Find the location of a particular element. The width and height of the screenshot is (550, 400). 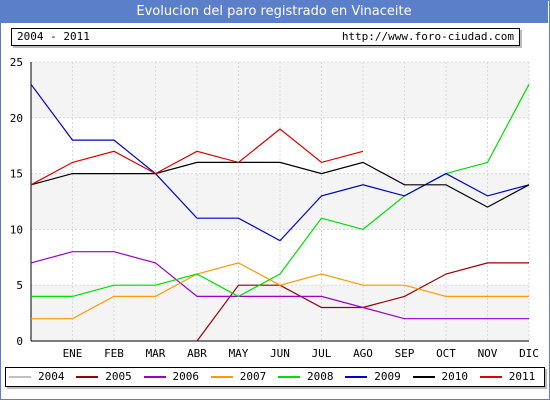

series-line-2011 is located at coordinates (197, 157).